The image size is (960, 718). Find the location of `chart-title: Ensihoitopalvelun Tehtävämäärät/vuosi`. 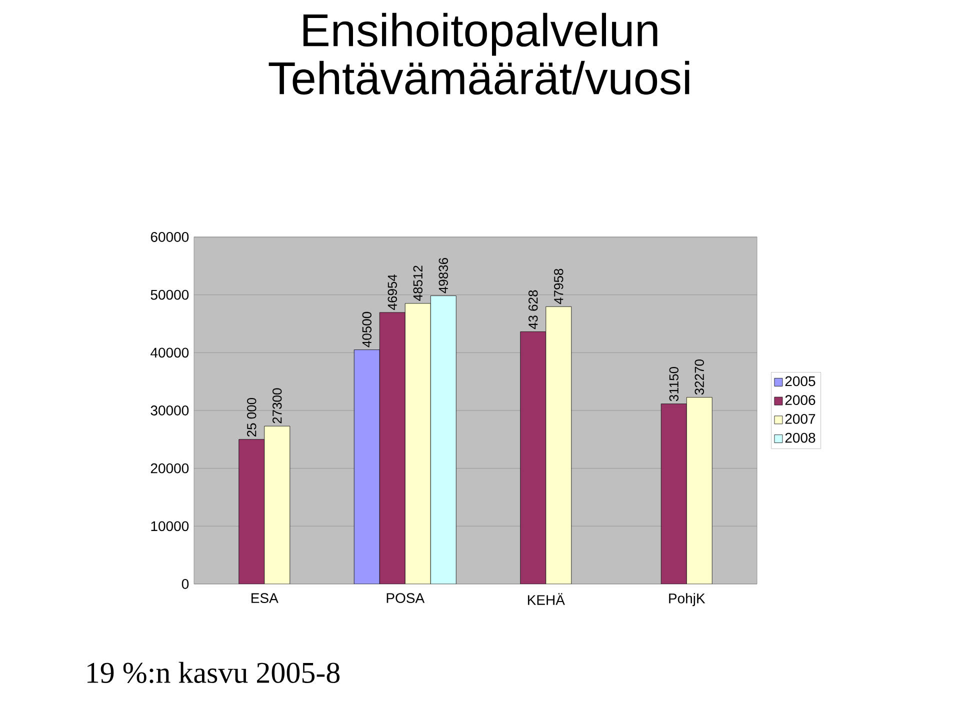

chart-title: Ensihoitopalvelun Tehtävämäärät/vuosi is located at coordinates (479, 53).